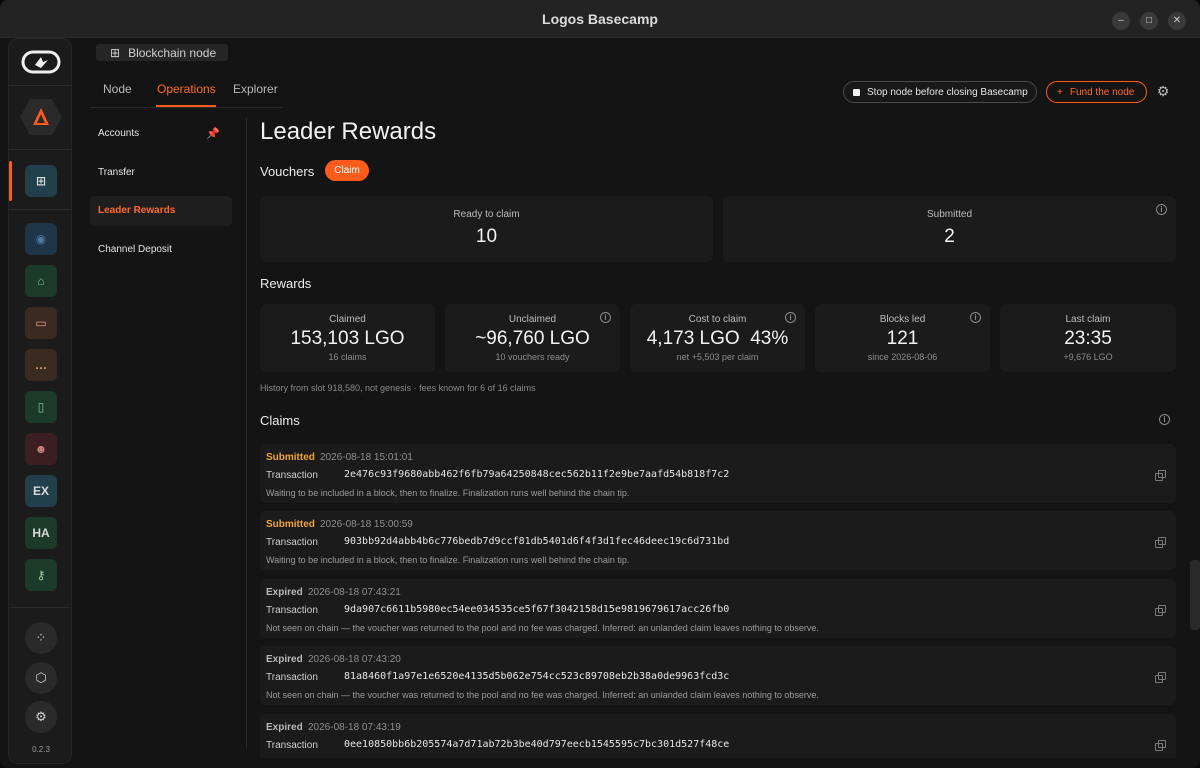 The image size is (1200, 768). What do you see at coordinates (1121, 21) in the screenshot?
I see `minimize-icon: –` at bounding box center [1121, 21].